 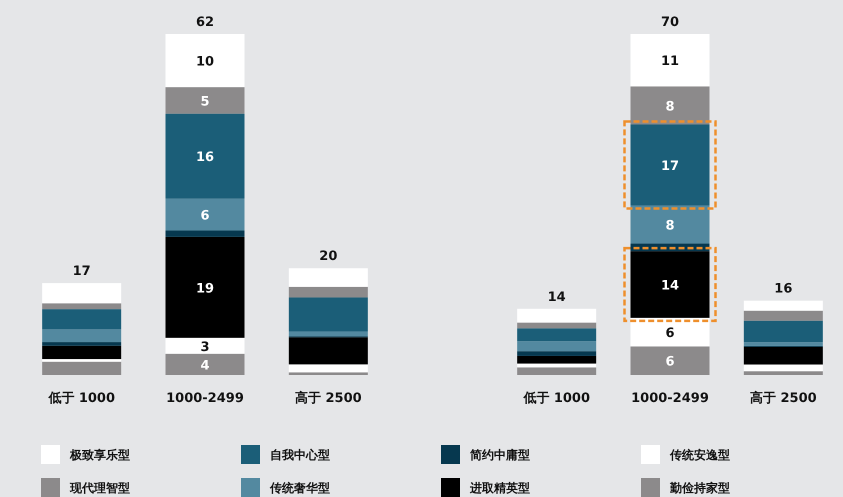 I want to click on data-label: 5, so click(x=205, y=102).